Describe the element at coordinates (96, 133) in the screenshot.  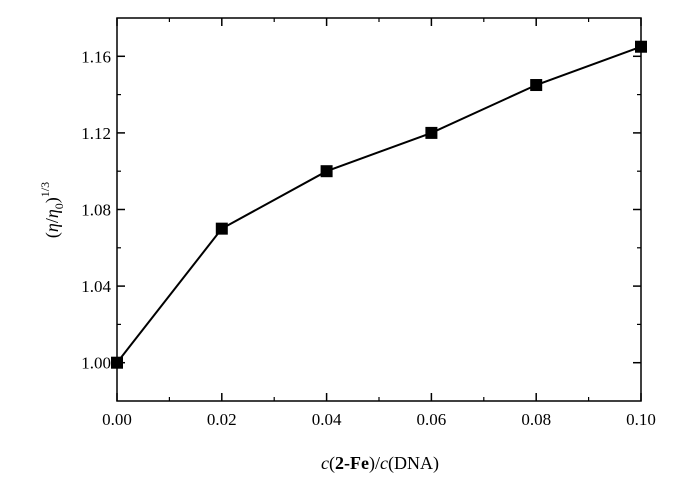
I see `y-tick-label: 1.12` at that location.